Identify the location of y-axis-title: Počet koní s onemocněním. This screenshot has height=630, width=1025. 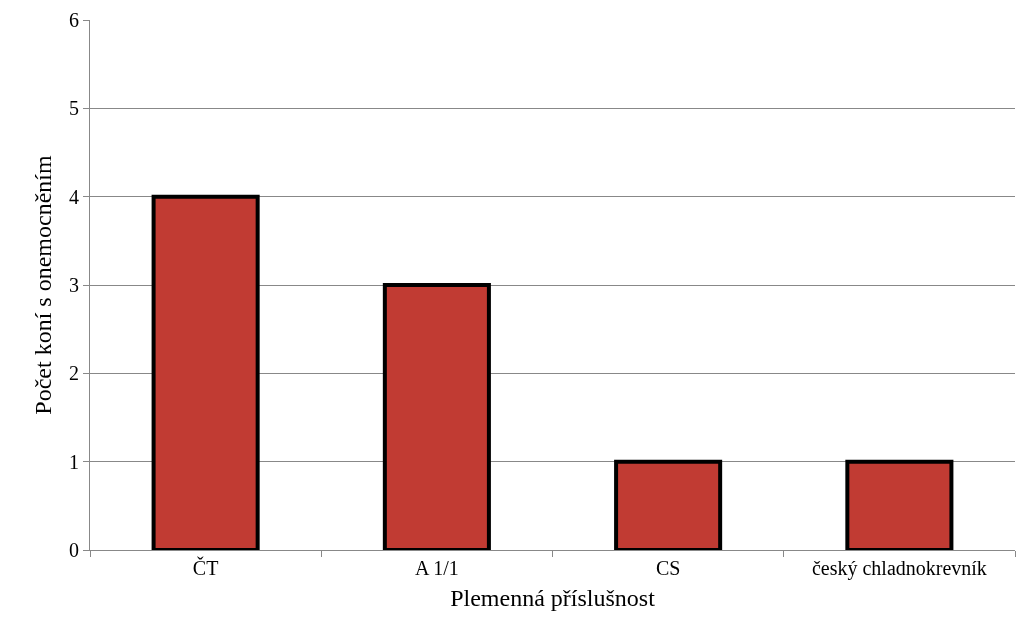
(43, 285).